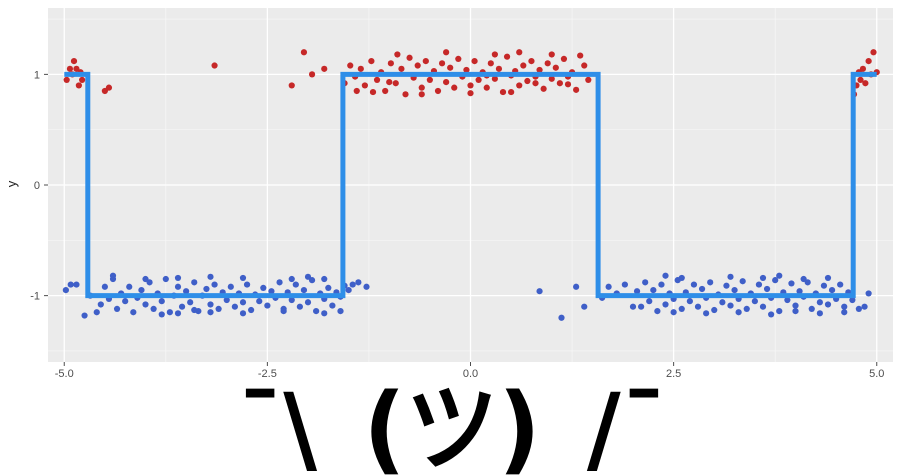 The height and width of the screenshot is (475, 900). I want to click on shrug-overlay: ¯\_(ツ)_/¯, so click(452, 424).